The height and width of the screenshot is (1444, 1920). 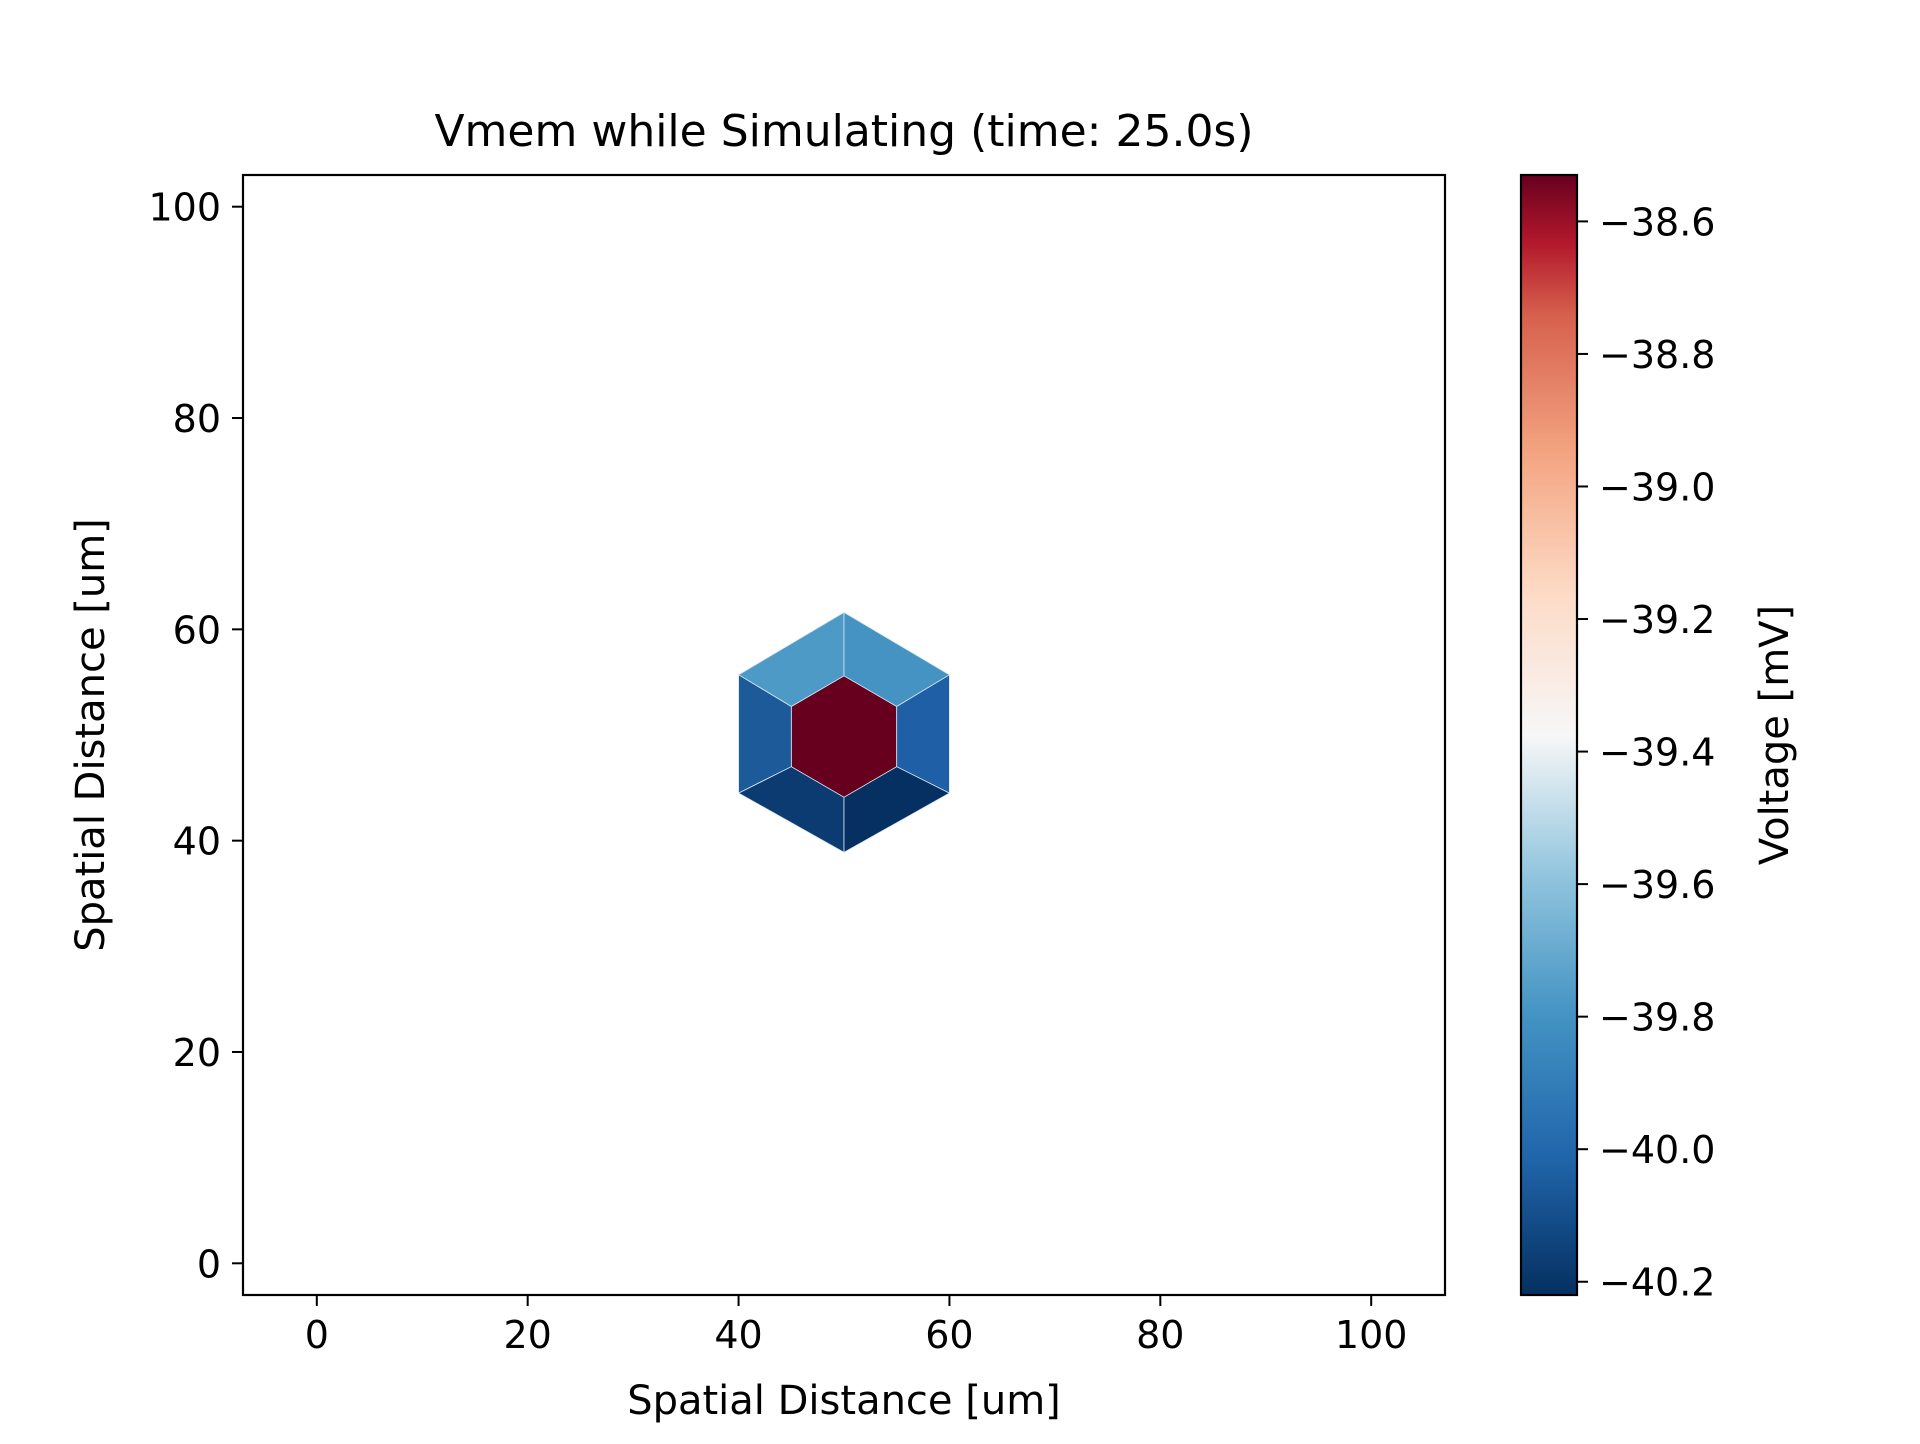 What do you see at coordinates (844, 732) in the screenshot?
I see `hex-cells` at bounding box center [844, 732].